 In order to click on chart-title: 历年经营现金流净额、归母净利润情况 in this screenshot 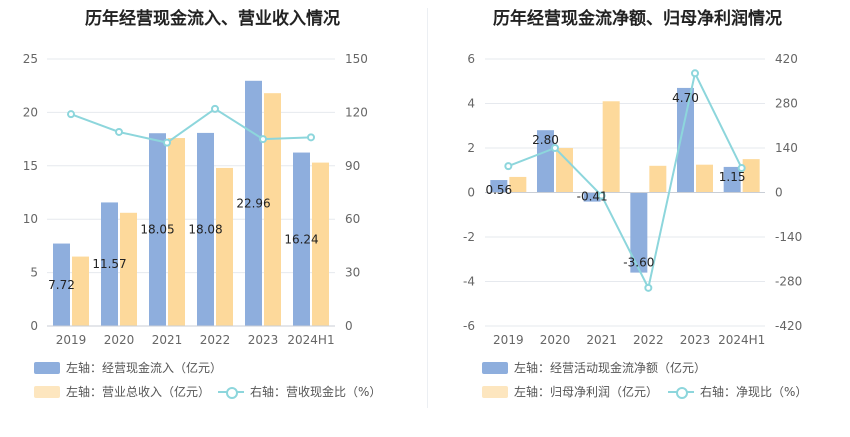, I will do `click(637, 19)`.